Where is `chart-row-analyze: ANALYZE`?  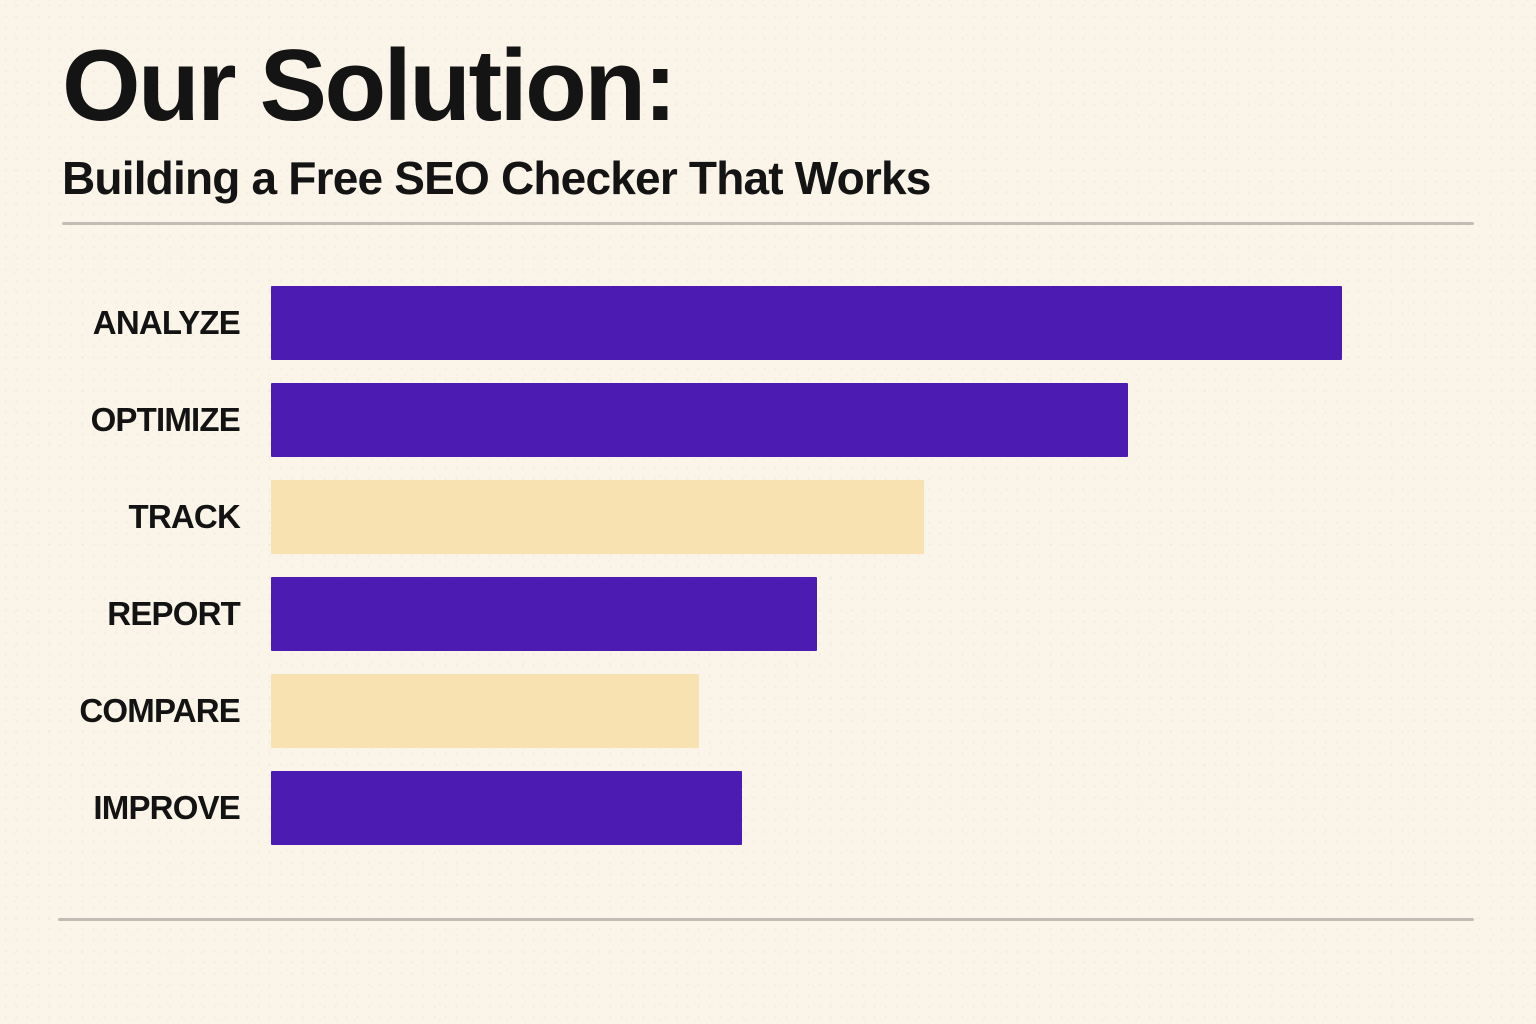 chart-row-analyze: ANALYZE is located at coordinates (770, 323).